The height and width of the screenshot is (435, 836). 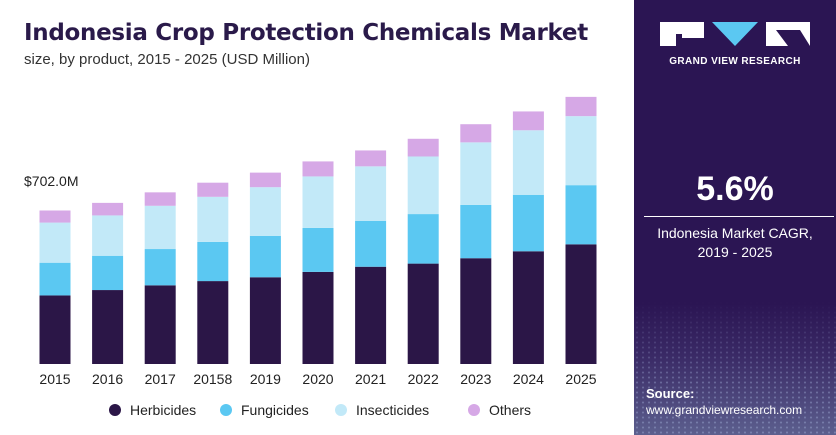 What do you see at coordinates (226, 410) in the screenshot?
I see `legend-marker-fungicides` at bounding box center [226, 410].